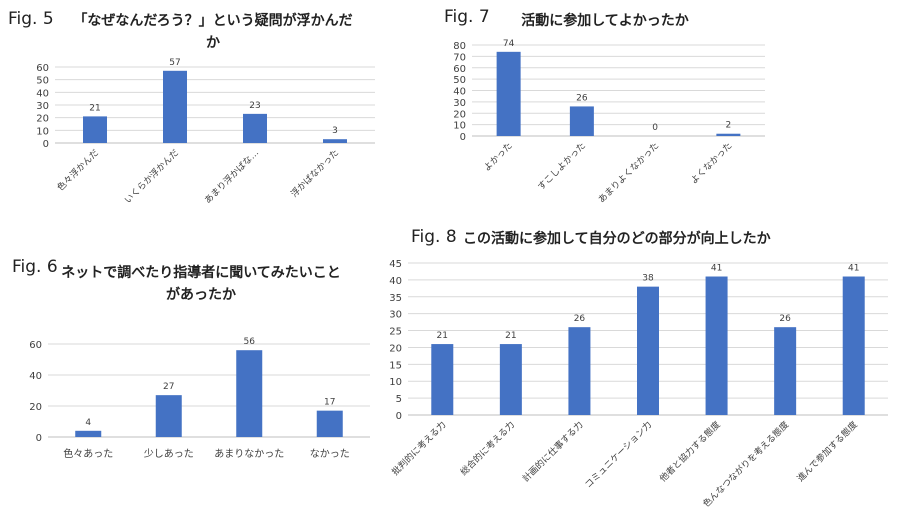 This screenshot has height=532, width=900. I want to click on y-tick-label: 35, so click(395, 298).